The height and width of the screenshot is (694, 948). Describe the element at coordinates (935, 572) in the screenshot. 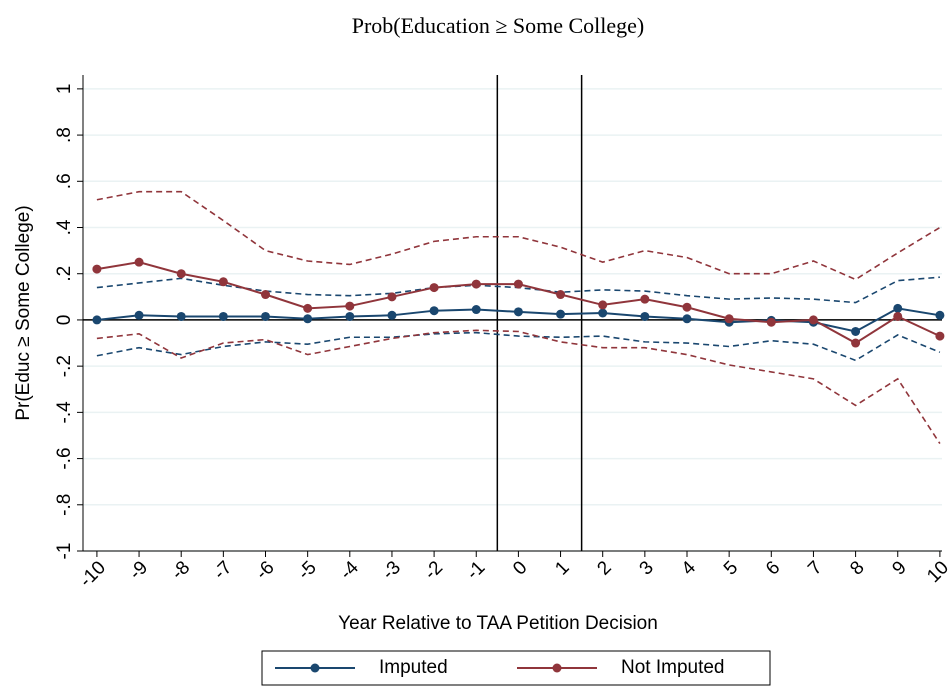

I see `x-tick-label: 10` at that location.